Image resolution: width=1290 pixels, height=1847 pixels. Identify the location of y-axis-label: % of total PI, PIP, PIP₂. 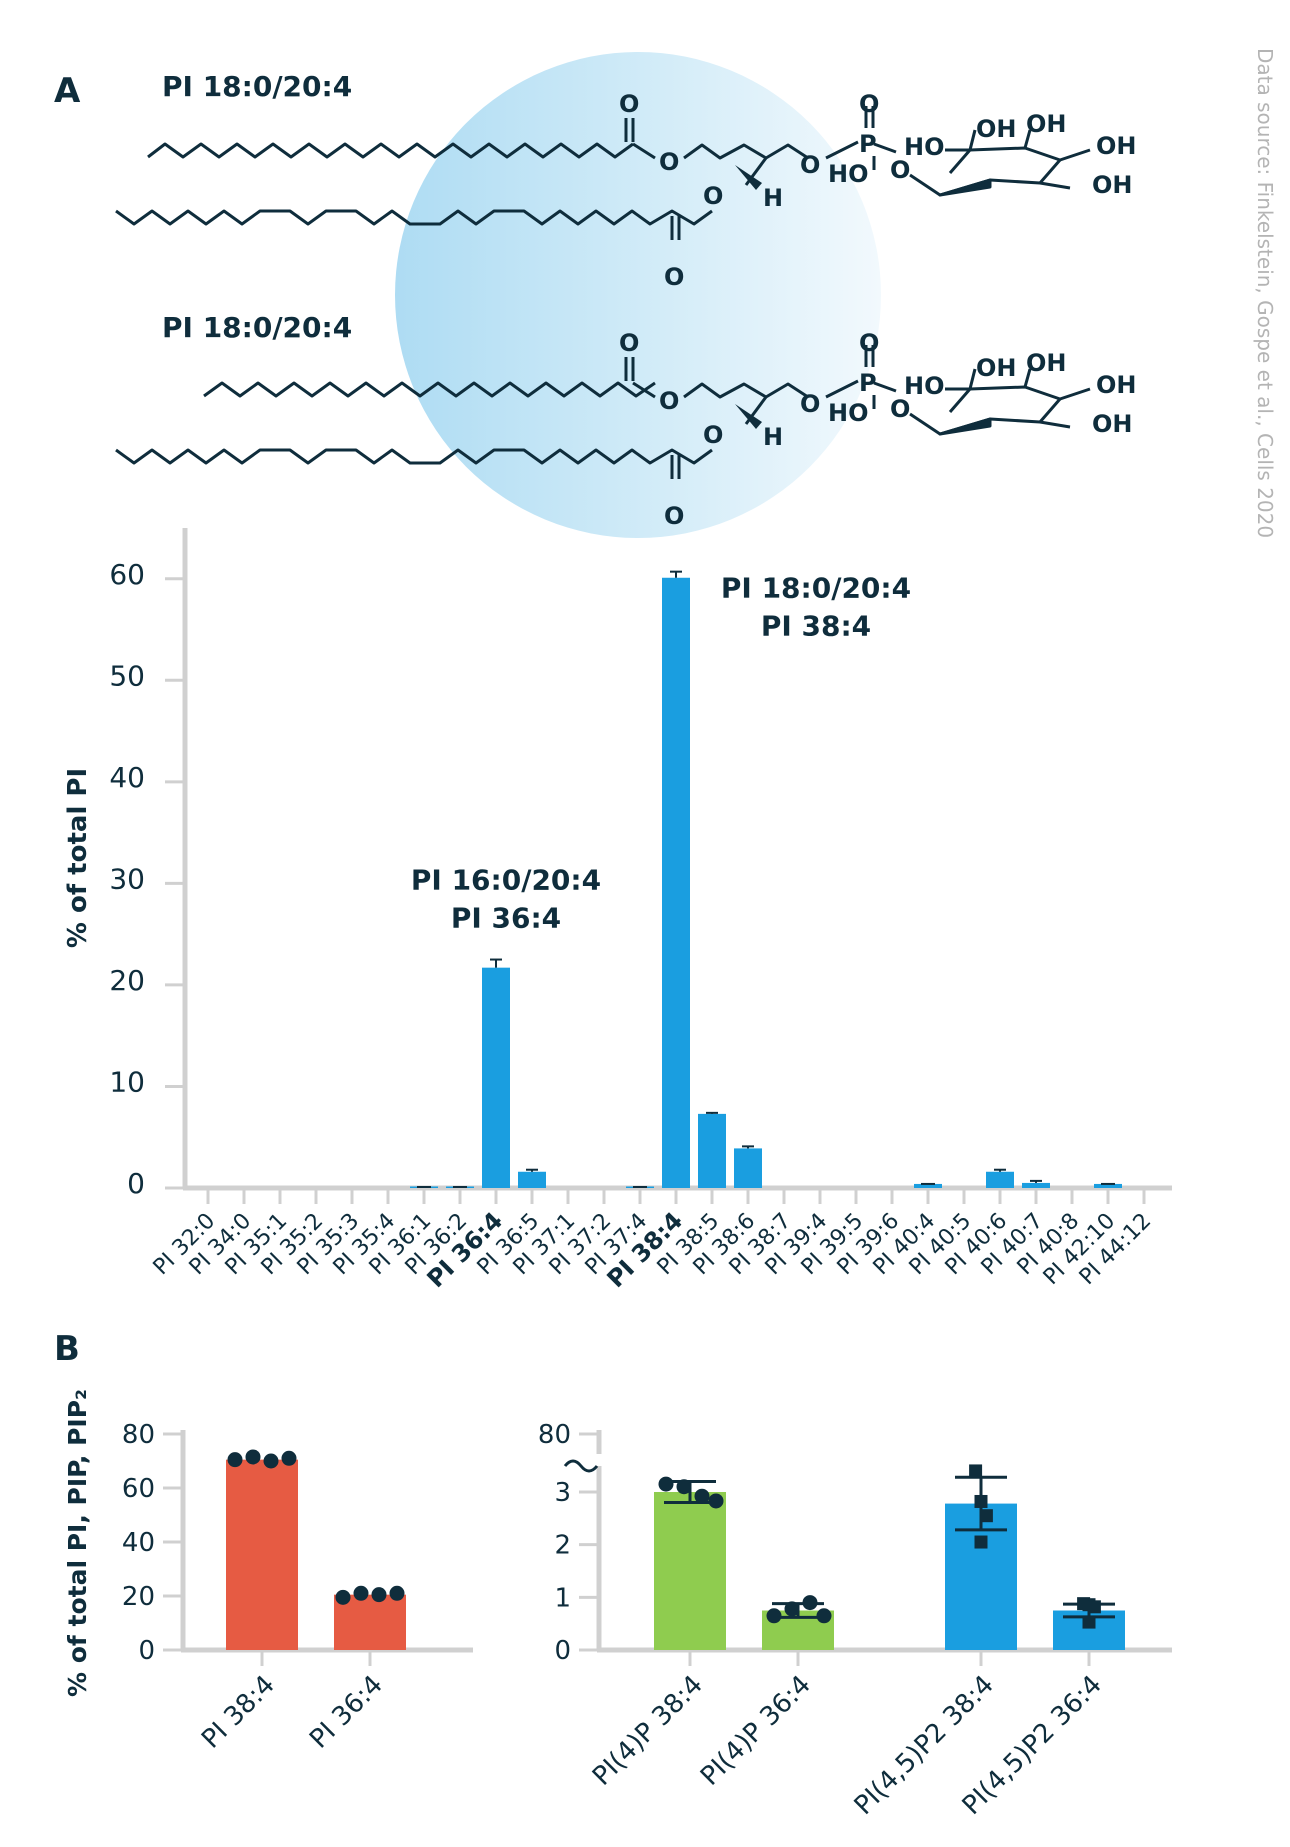
(77, 1543).